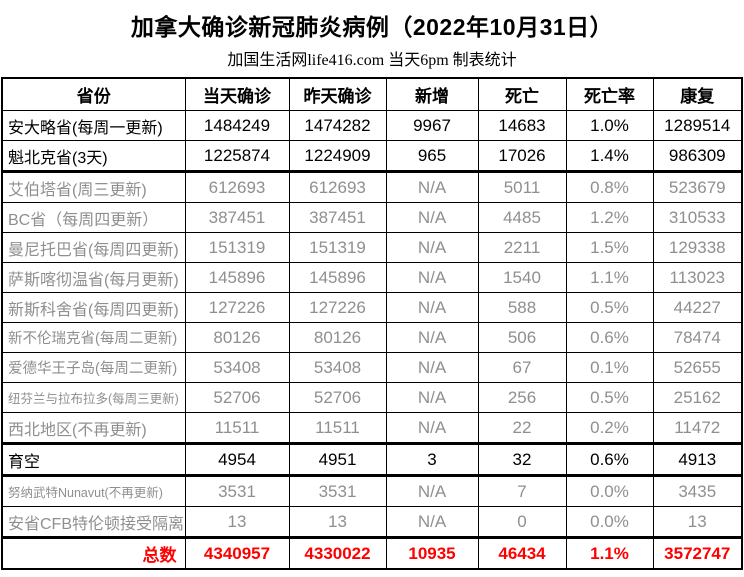  I want to click on yesterday-confirmed-cell: 145896, so click(337, 277).